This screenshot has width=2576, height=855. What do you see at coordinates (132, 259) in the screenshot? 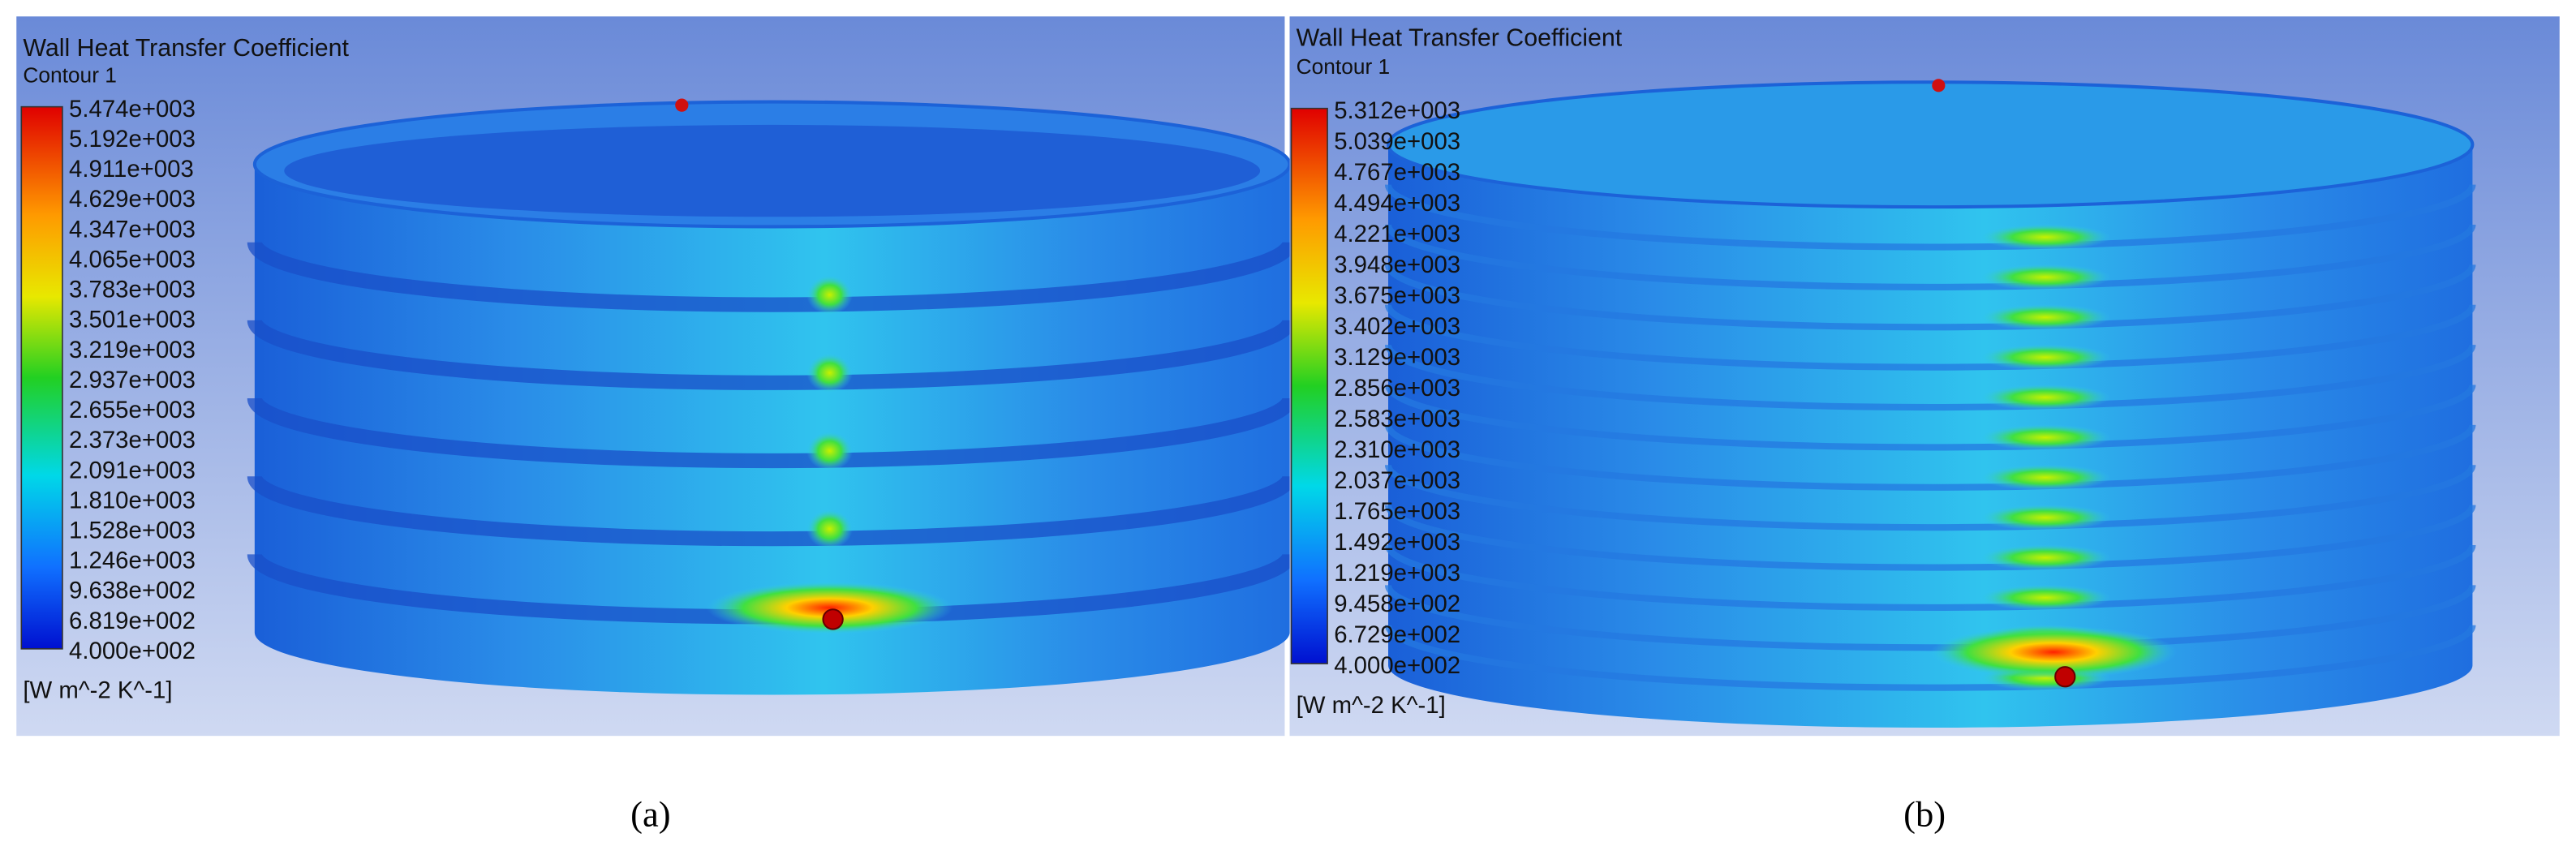
I see `legend-label: 4.065e+003` at bounding box center [132, 259].